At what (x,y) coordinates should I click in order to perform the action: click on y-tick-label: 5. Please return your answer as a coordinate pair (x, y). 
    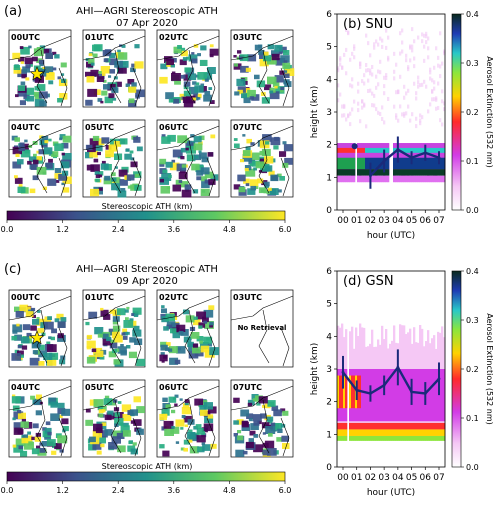
    Looking at the image, I should click on (329, 305).